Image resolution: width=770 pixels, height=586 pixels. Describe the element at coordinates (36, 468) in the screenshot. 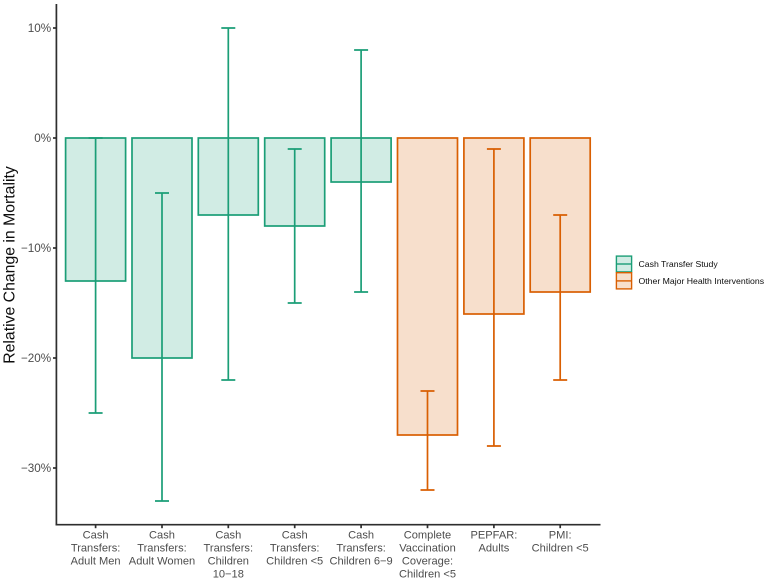

I see `svg-text: −30%` at that location.